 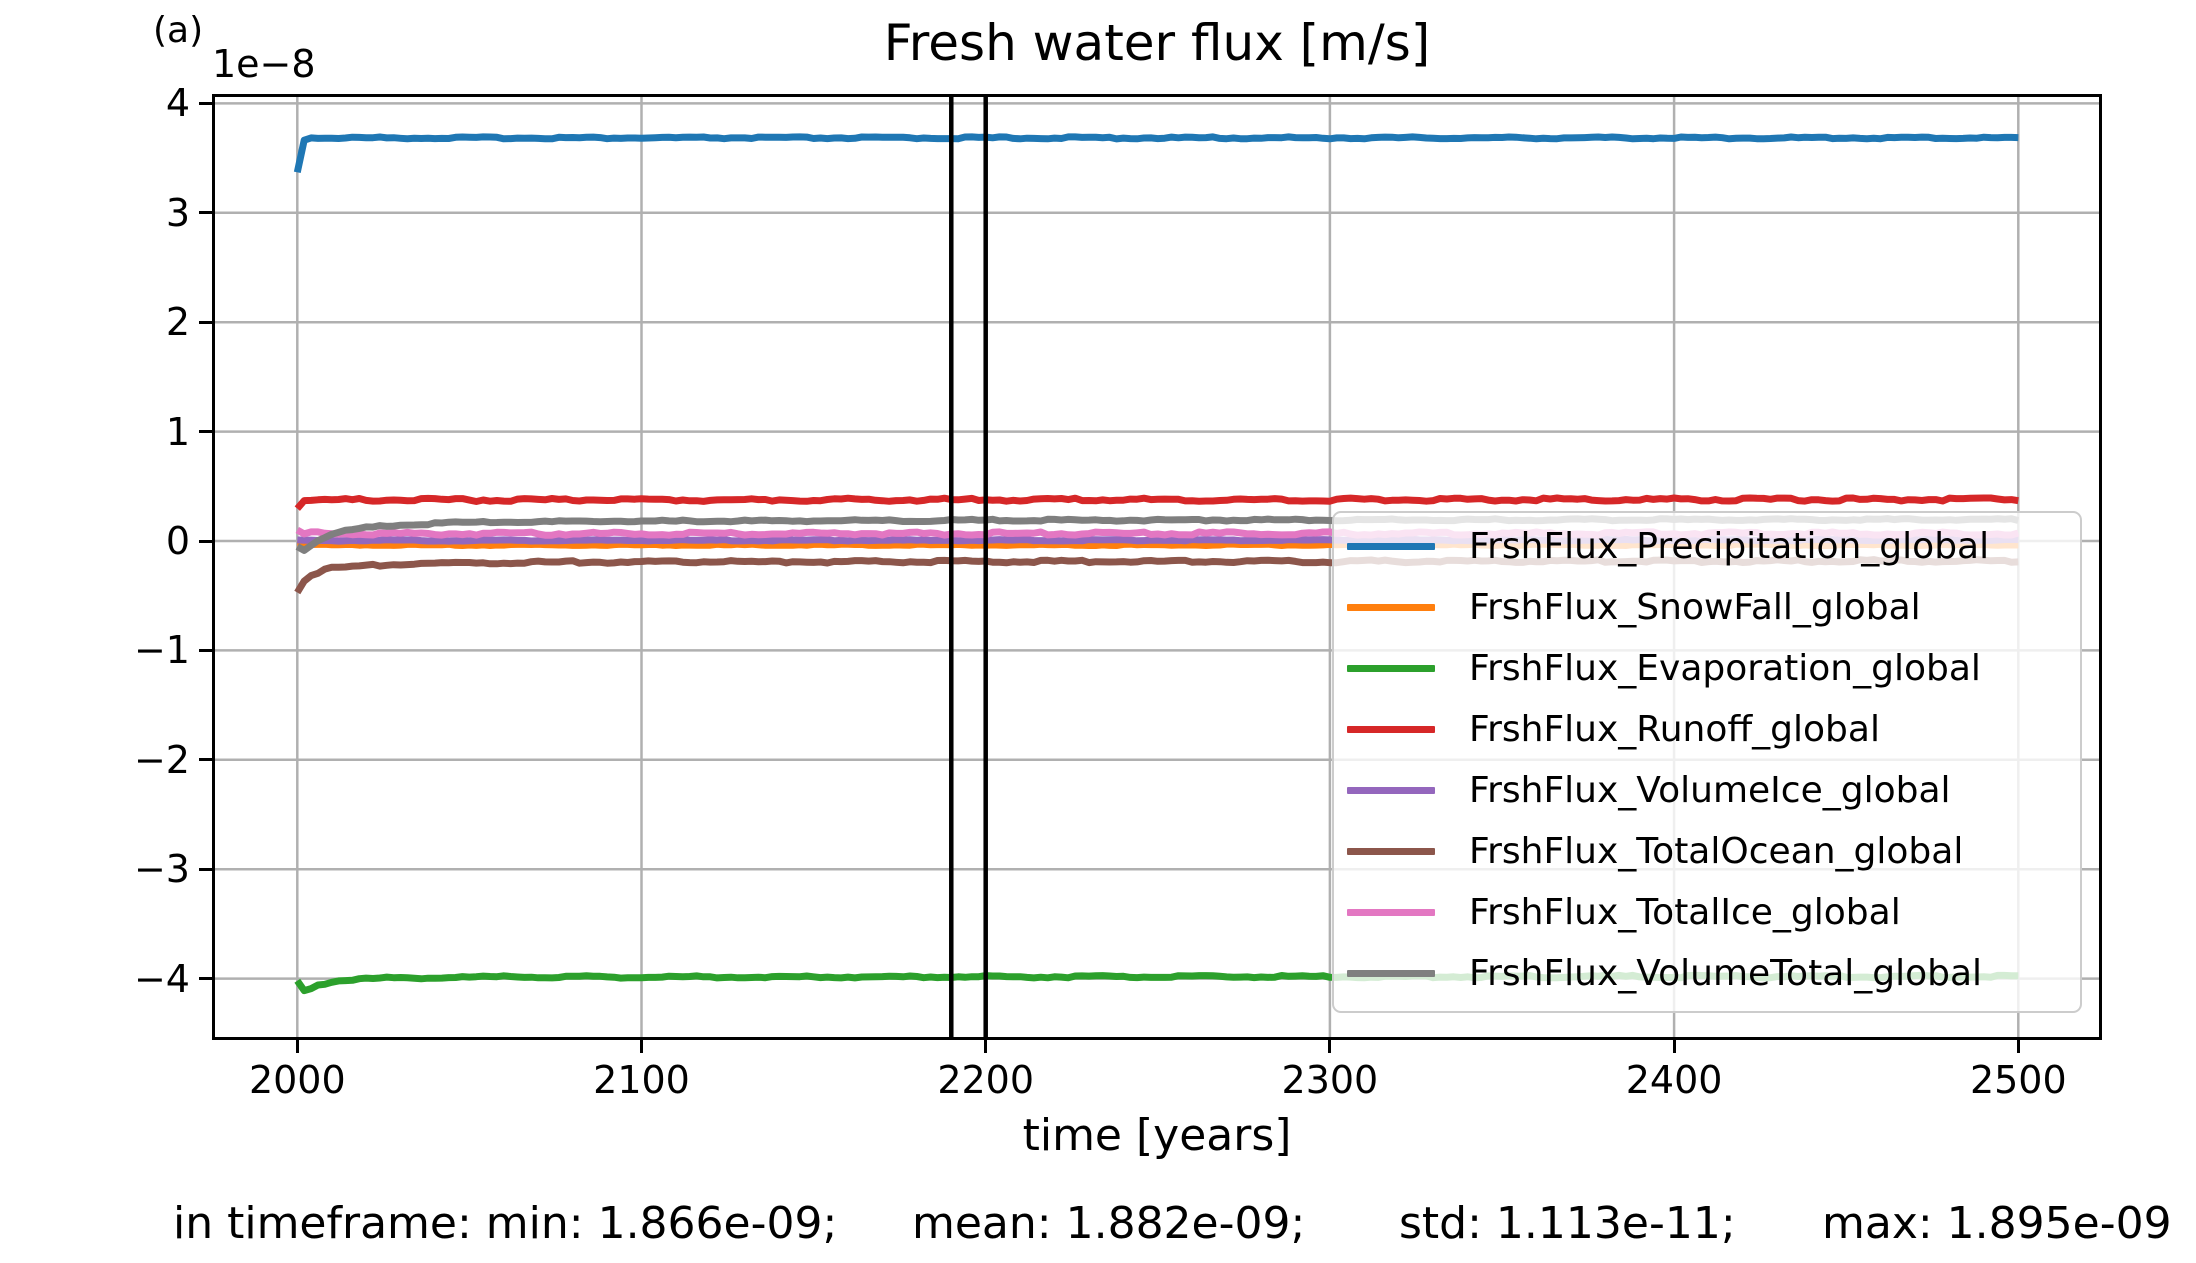 I want to click on legend-label: FrshFlux_SnowFall_global, so click(x=1695, y=607).